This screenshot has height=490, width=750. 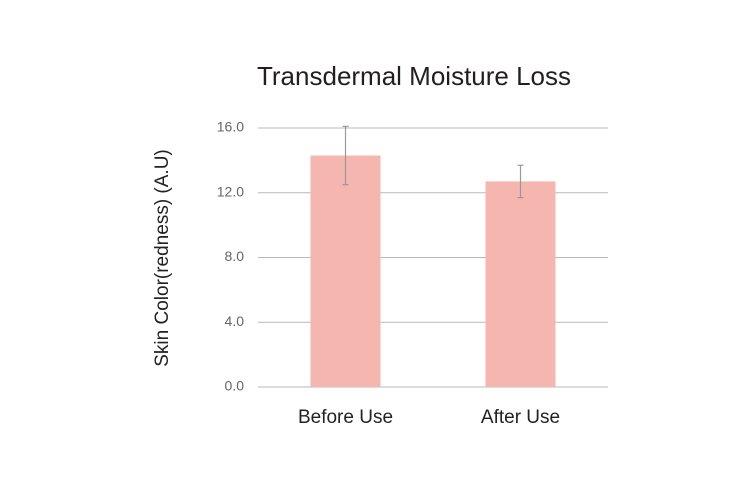 I want to click on y-axis-label: Skin Color(redness) (A.U), so click(x=162, y=258).